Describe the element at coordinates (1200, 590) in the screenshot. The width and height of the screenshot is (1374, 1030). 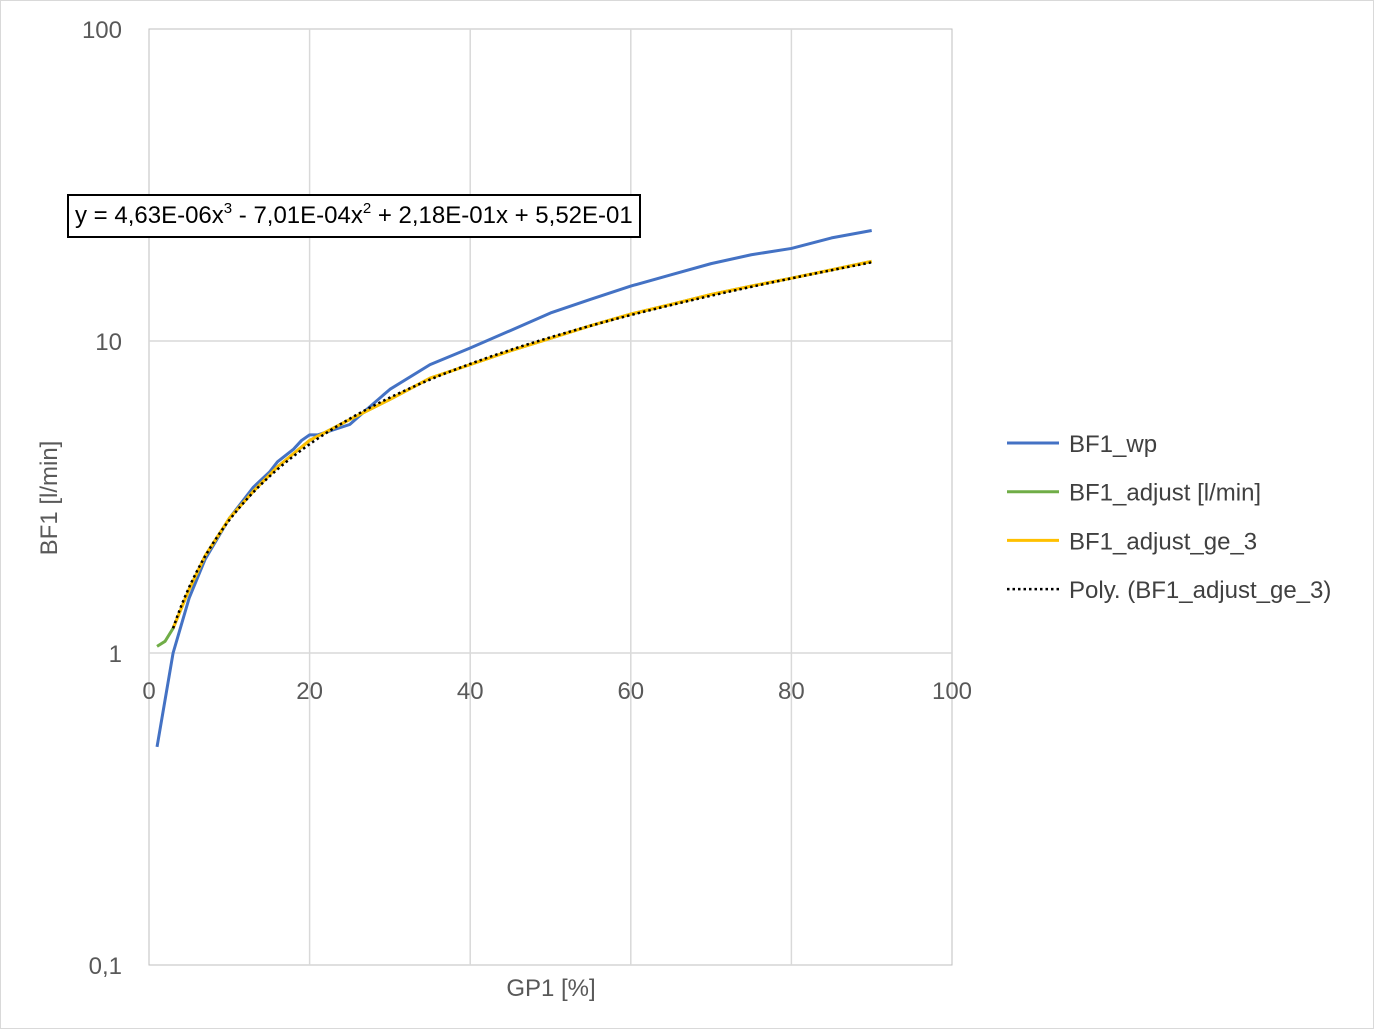
I see `legend-label-4: Poly. (BF1_adjust_ge_3)` at that location.